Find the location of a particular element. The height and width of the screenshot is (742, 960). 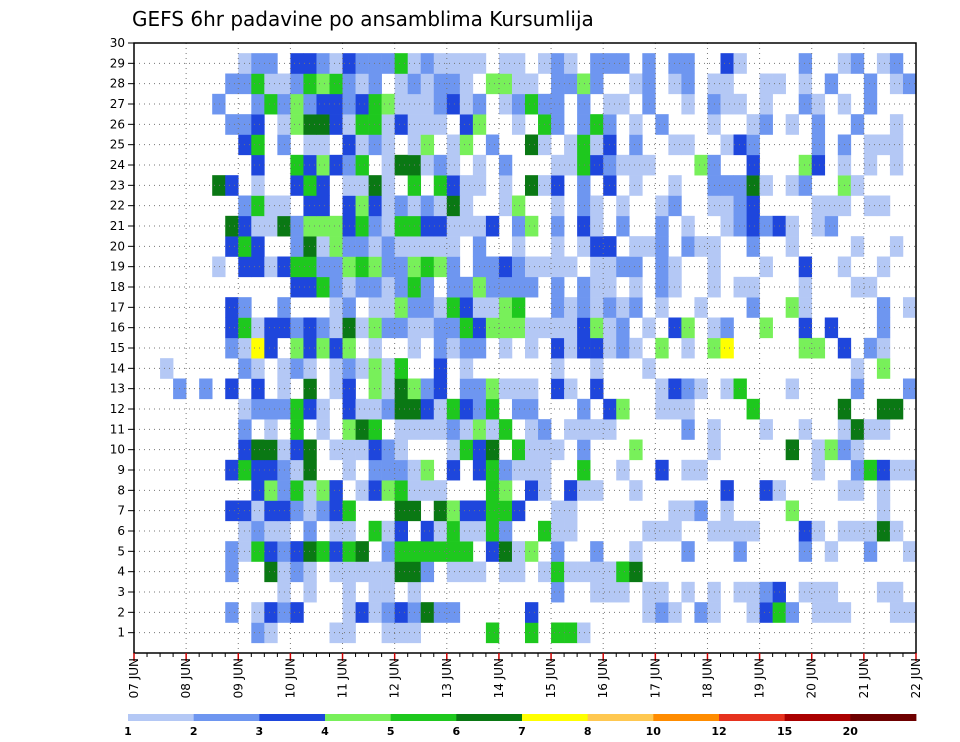

x-tick-label: 19 JUN is located at coordinates (760, 678).